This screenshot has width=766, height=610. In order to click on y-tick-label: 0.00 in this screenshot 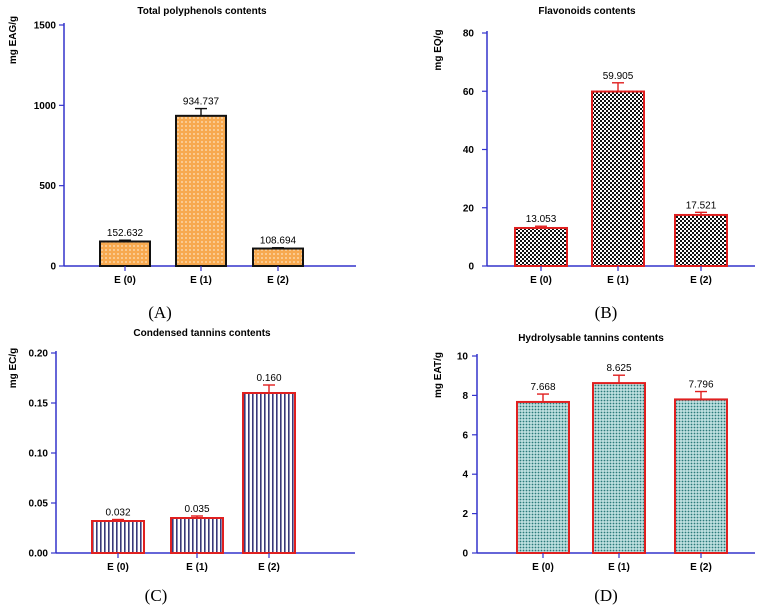, I will do `click(39, 554)`.